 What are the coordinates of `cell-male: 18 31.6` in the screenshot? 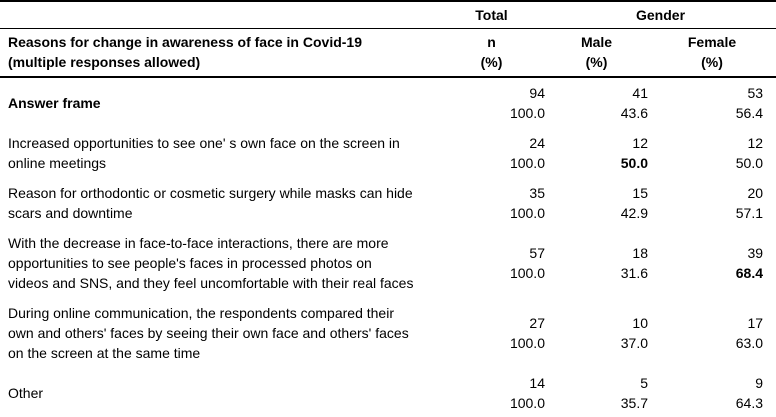 It's located at (596, 263).